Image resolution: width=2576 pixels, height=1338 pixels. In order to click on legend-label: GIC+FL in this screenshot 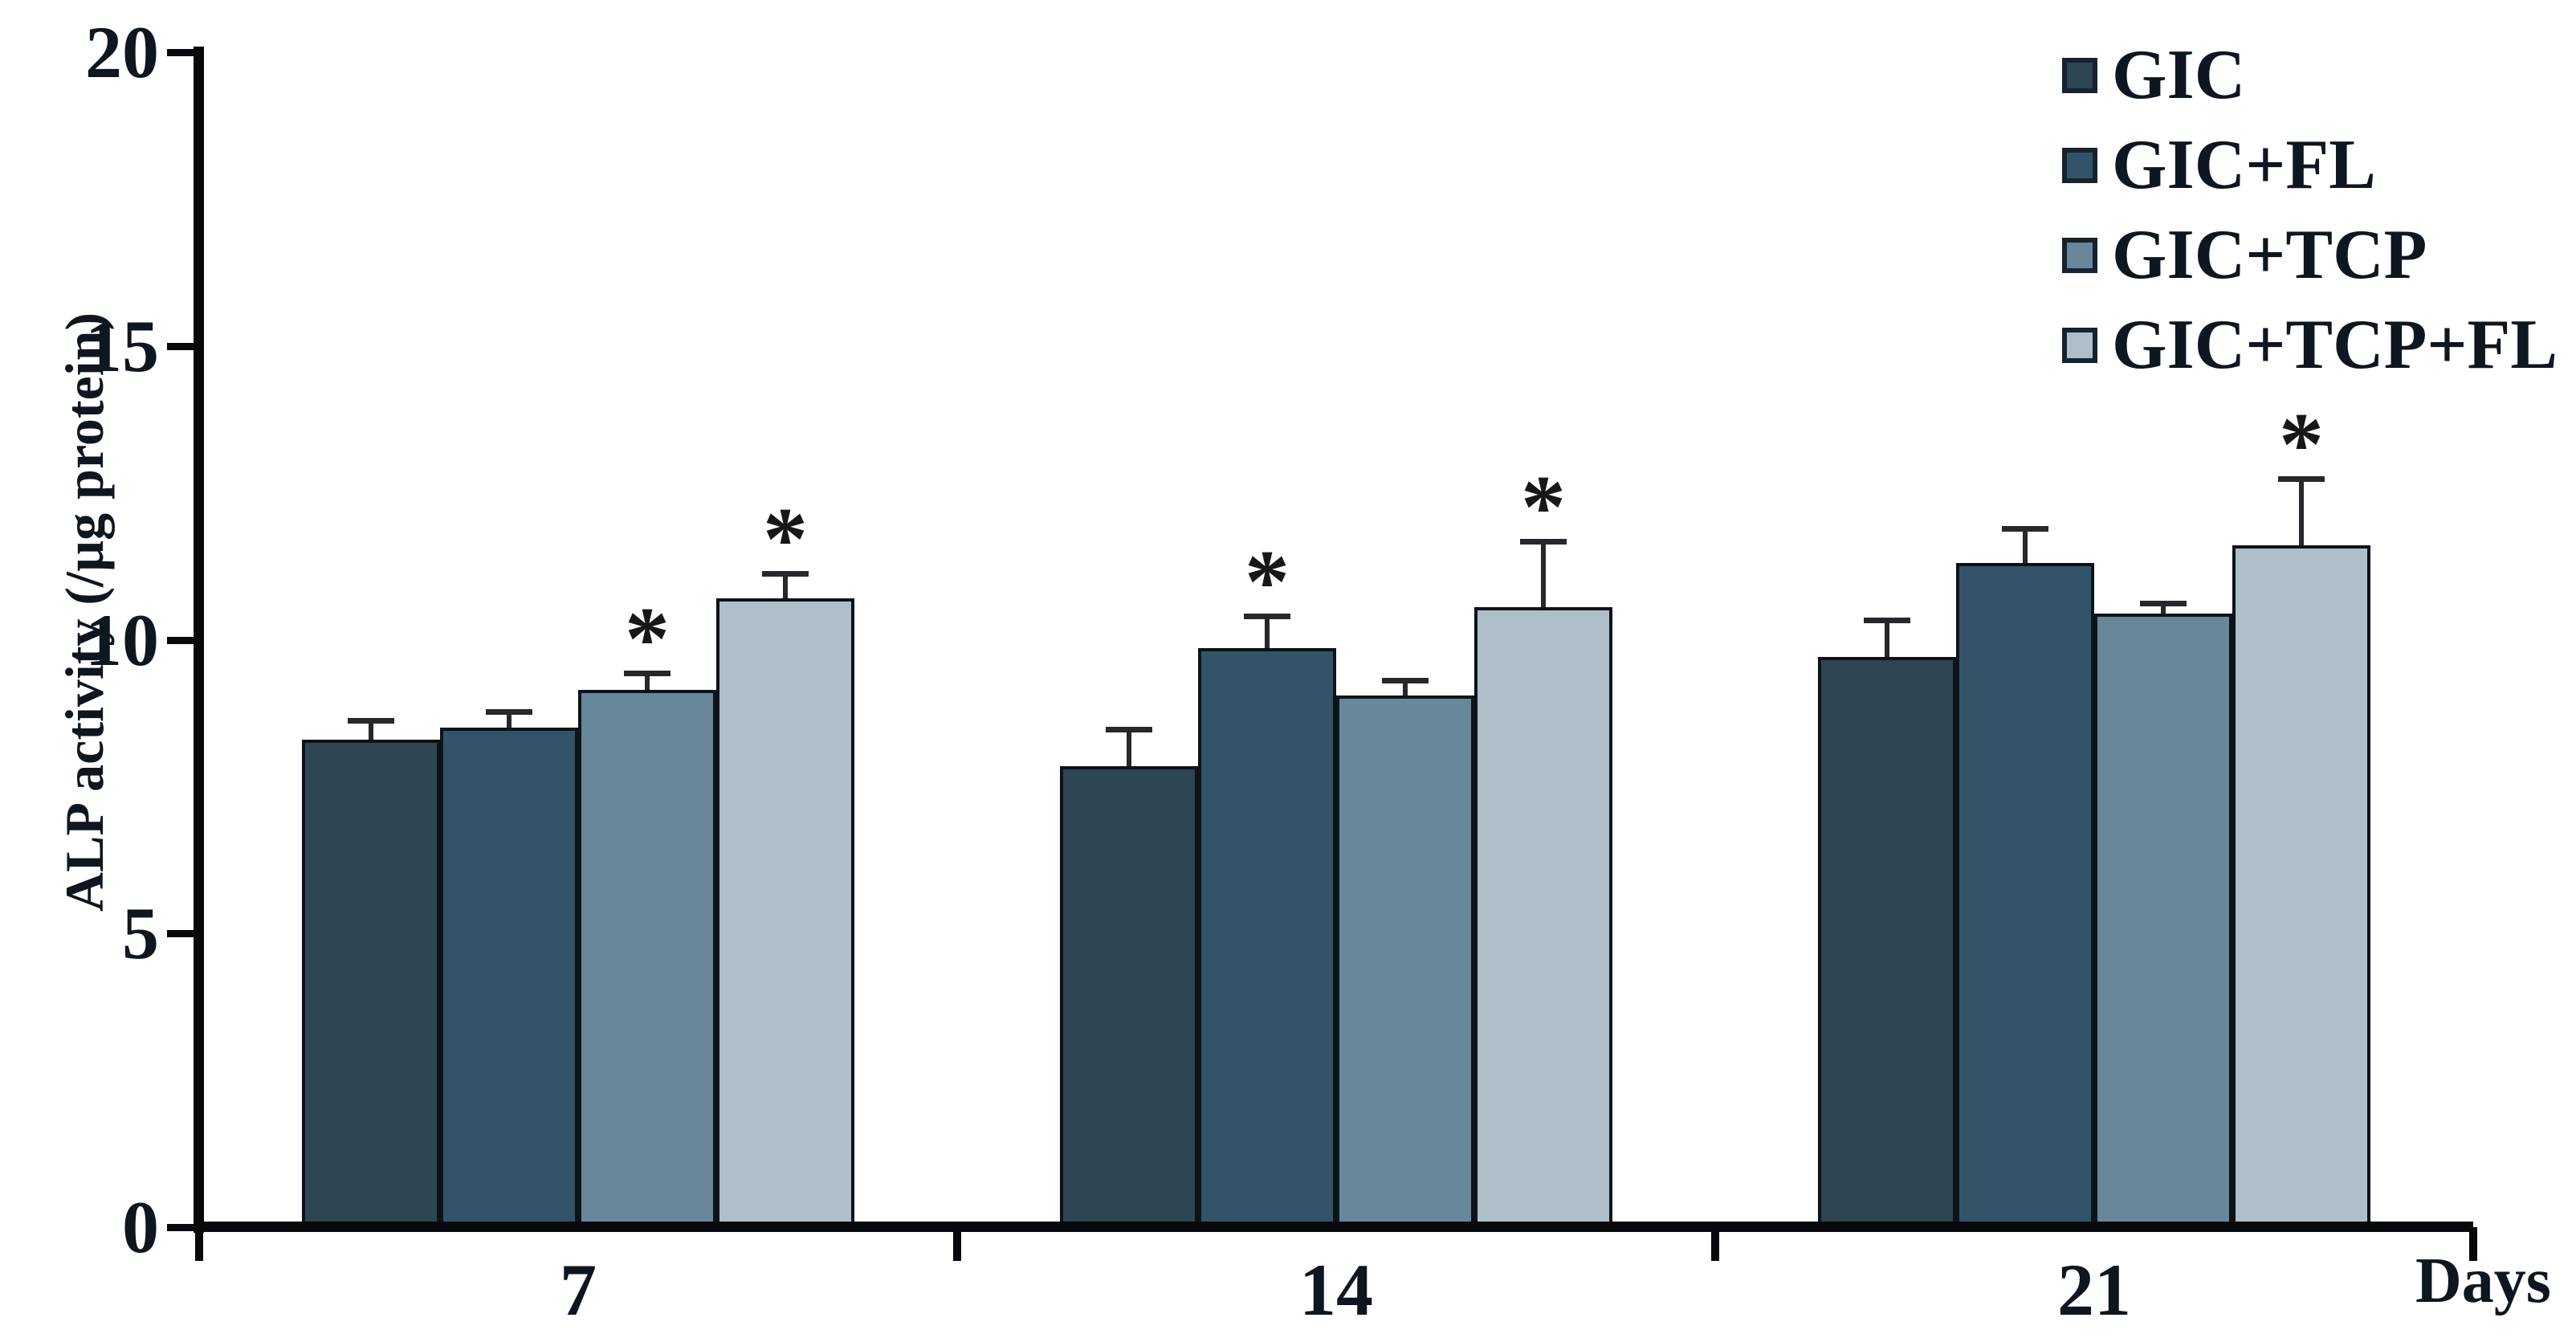, I will do `click(2244, 165)`.